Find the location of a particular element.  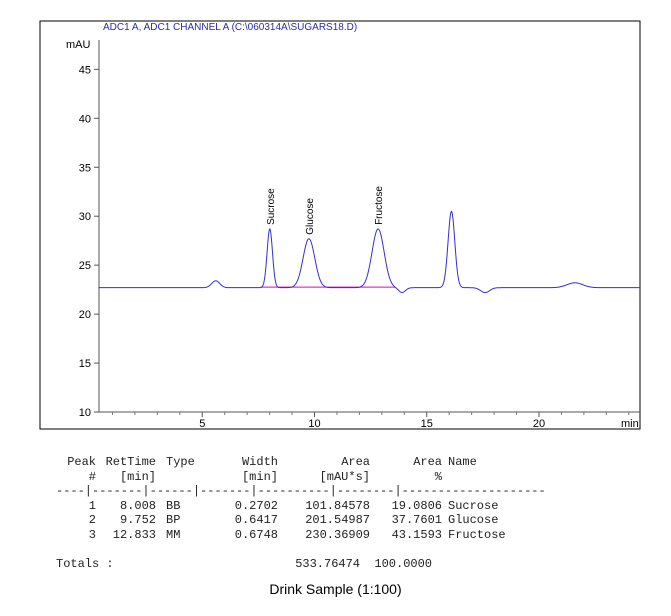

report-spacer is located at coordinates (337, 549).